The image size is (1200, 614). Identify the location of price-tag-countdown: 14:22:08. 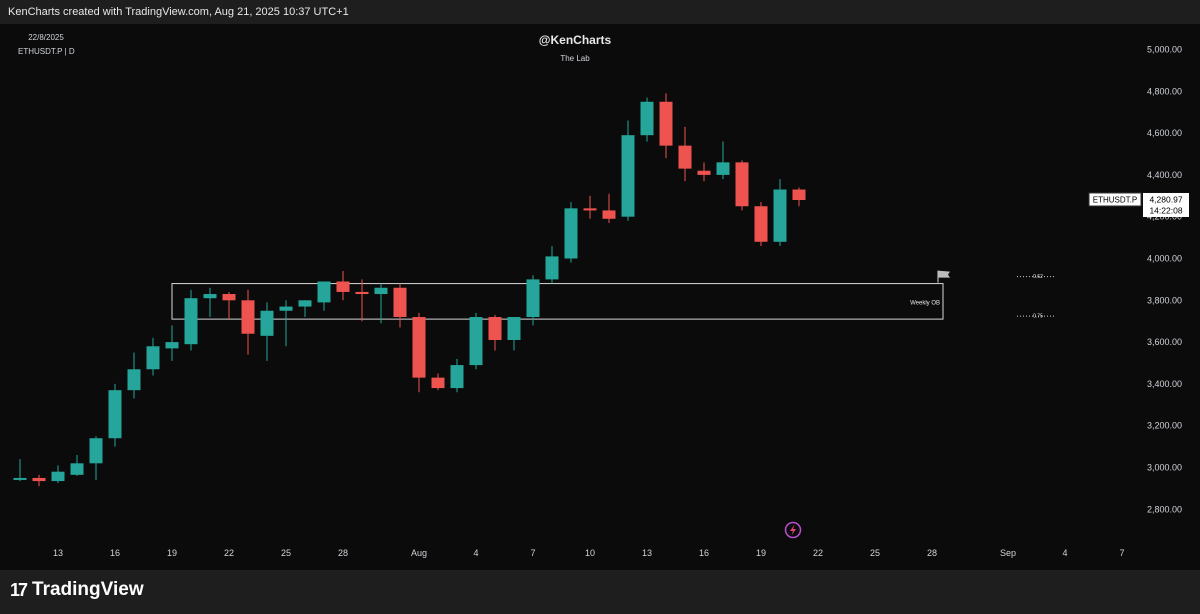
(1165, 210).